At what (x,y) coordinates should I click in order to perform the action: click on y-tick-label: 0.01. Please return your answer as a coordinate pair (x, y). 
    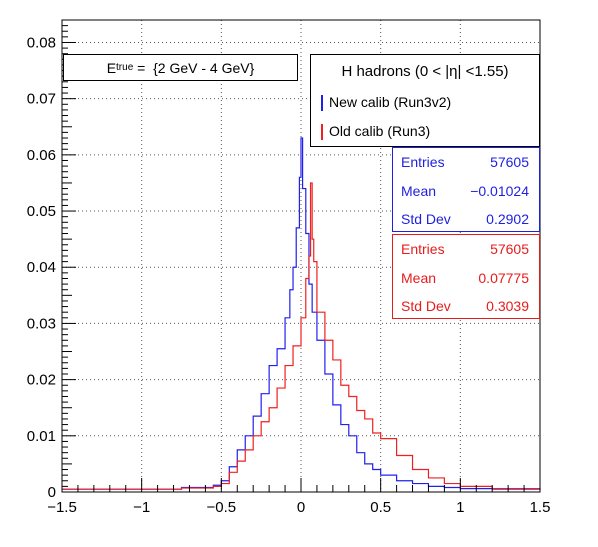
    Looking at the image, I should click on (41, 436).